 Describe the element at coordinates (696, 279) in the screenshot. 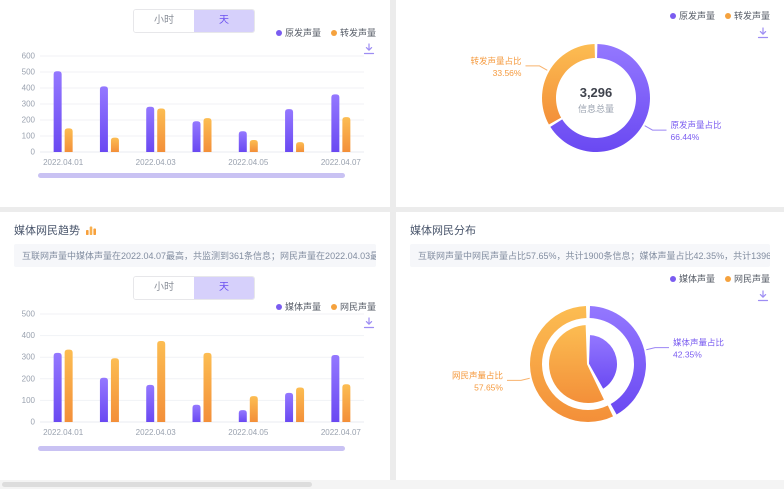

I see `legend-label: 媒体声量` at that location.